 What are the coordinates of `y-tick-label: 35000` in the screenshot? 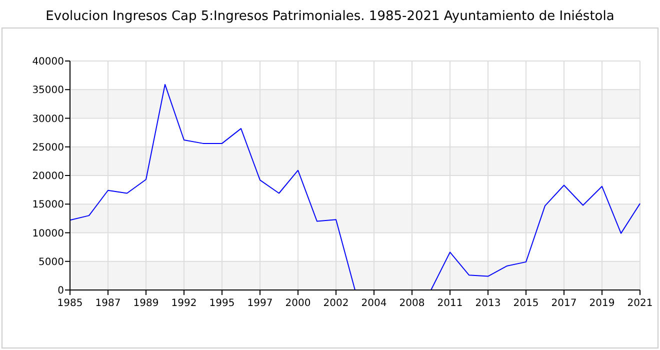 It's located at (48, 90).